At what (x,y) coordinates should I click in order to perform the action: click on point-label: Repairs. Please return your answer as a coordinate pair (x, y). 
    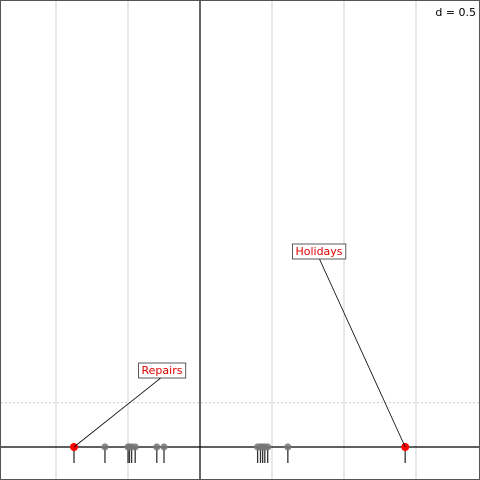
    Looking at the image, I should click on (130, 405).